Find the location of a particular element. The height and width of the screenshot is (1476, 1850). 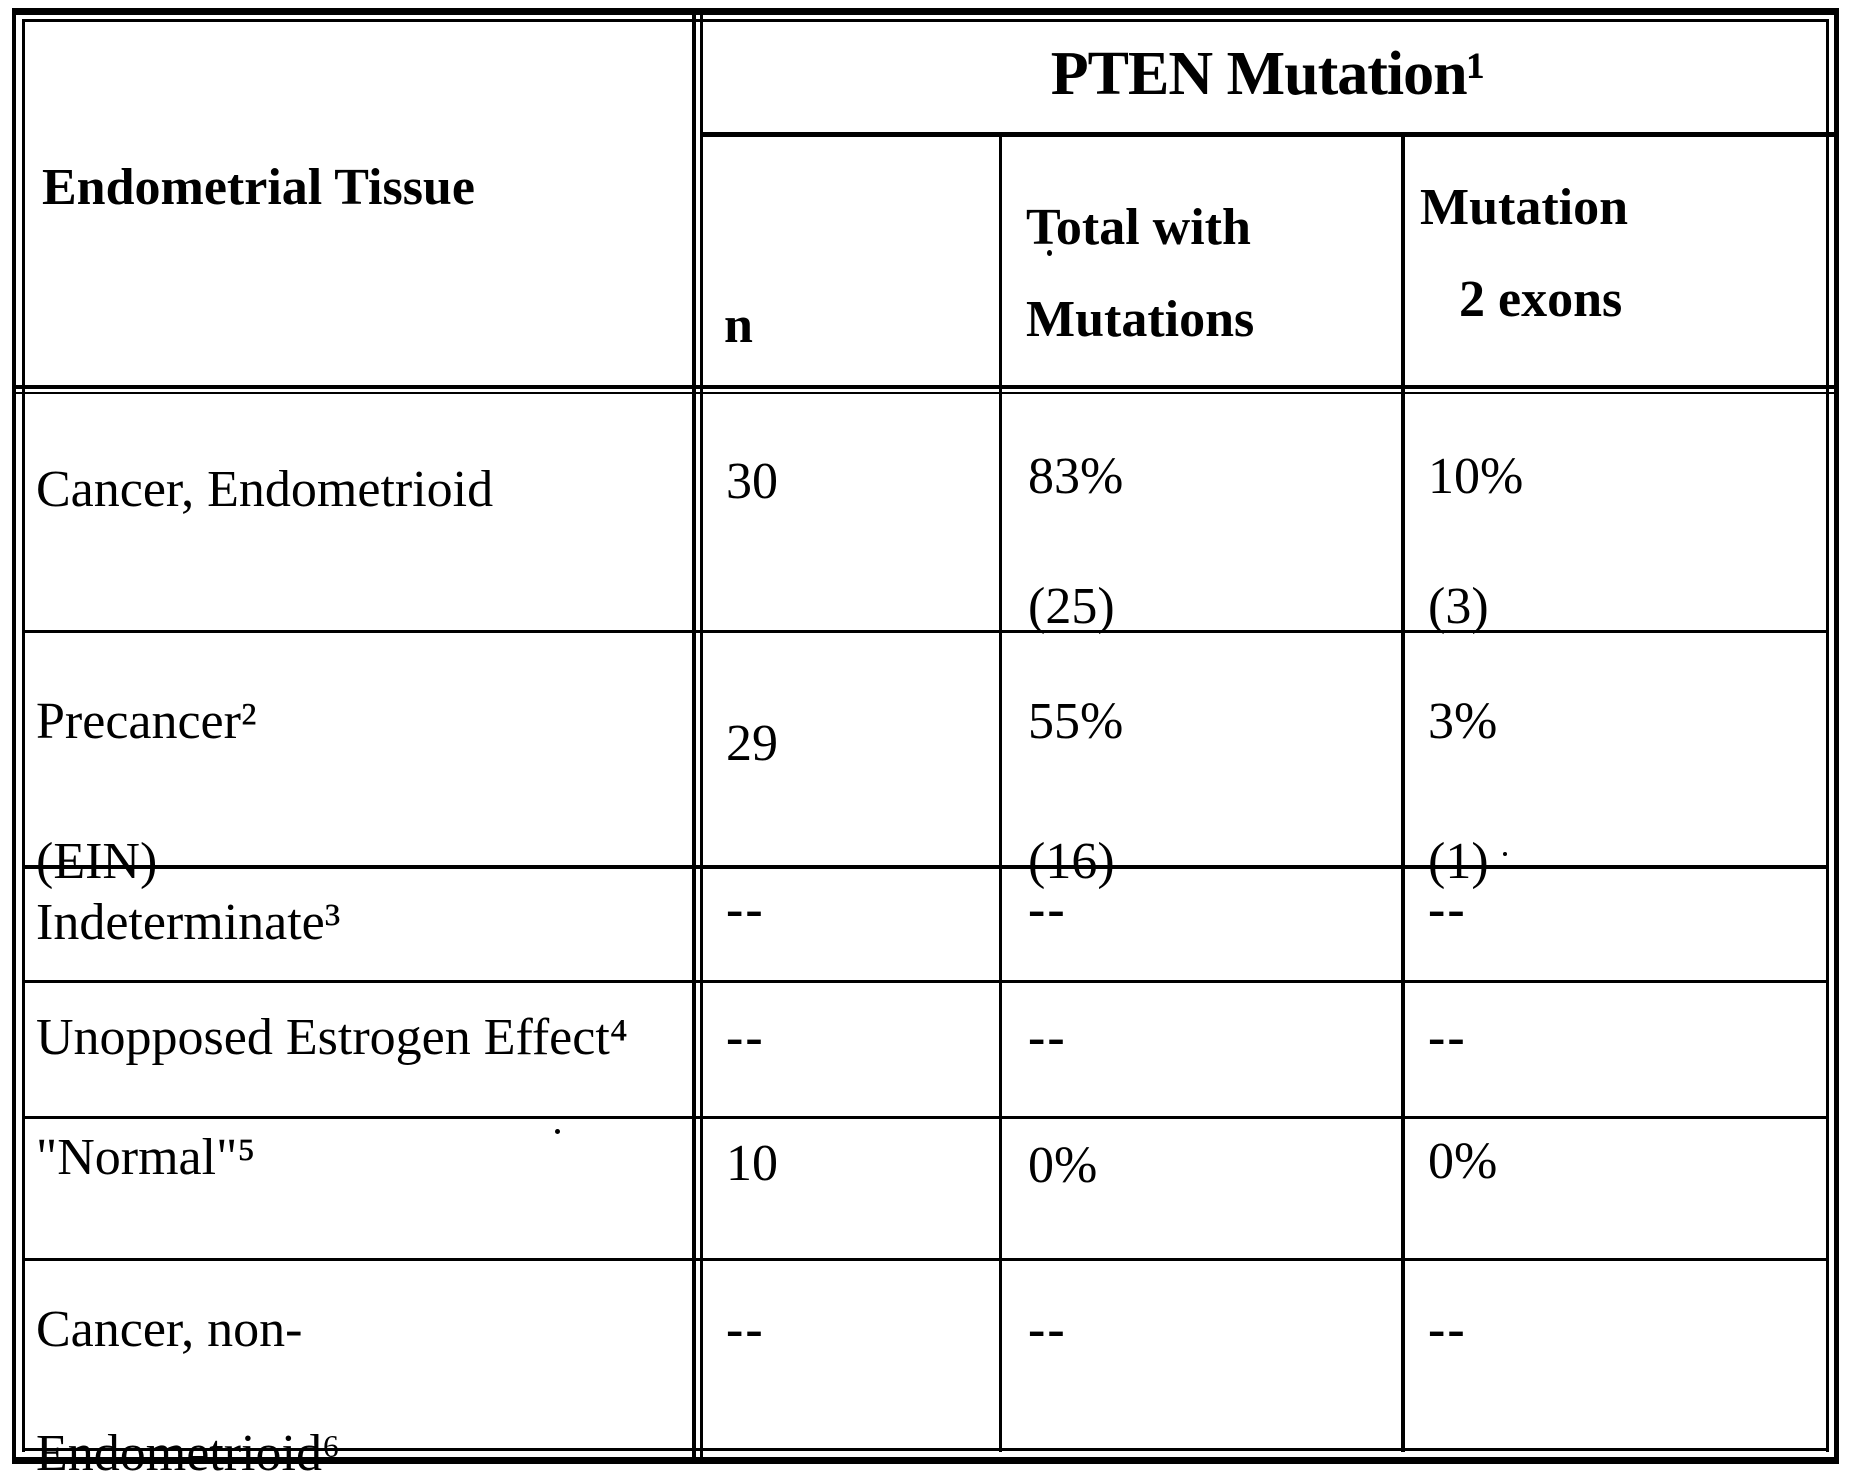

border-bottom-inner is located at coordinates (925, 1449).